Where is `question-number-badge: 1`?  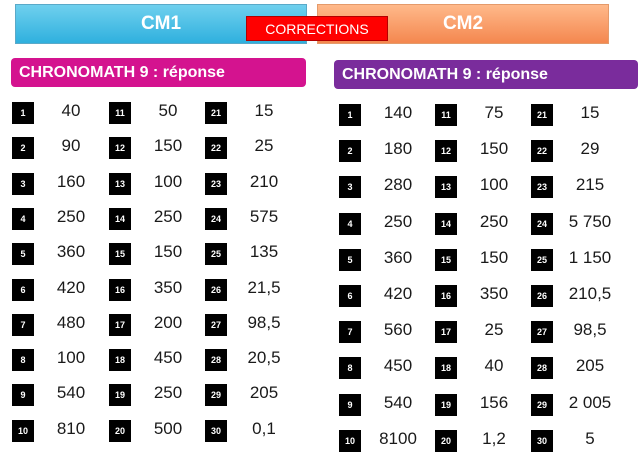
question-number-badge: 1 is located at coordinates (350, 115).